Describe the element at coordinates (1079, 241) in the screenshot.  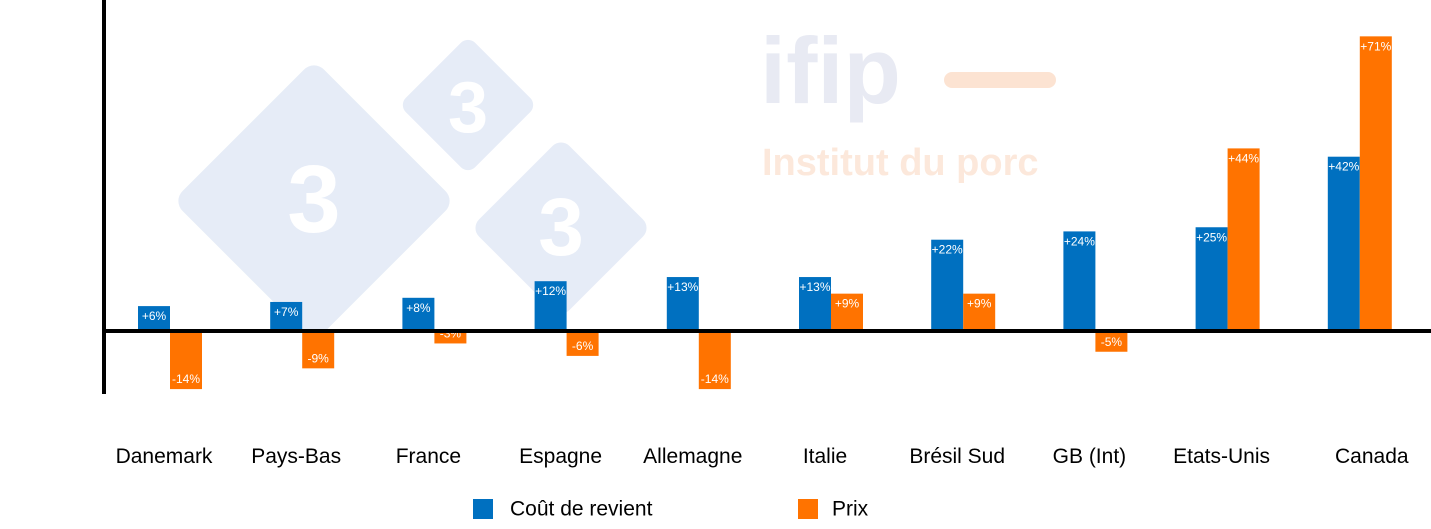
I see `data-label-cost-7: +24%` at that location.